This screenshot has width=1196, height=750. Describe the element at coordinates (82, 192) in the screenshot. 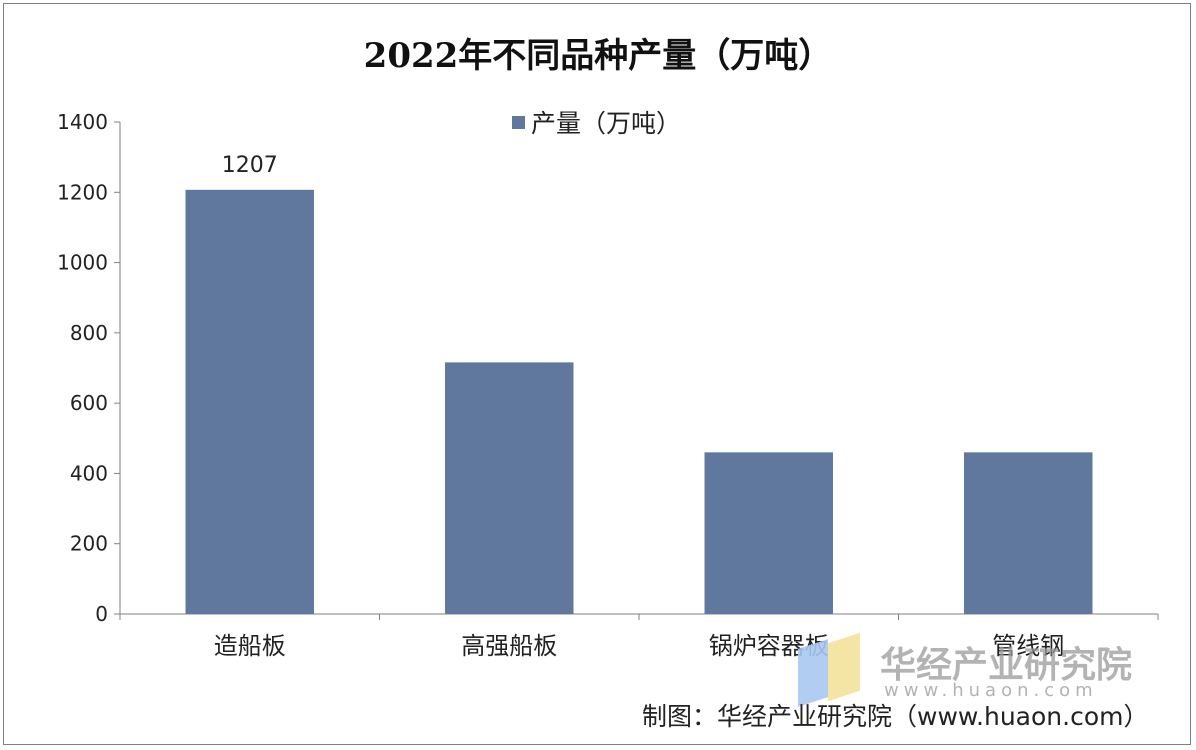

I see `y-tick-label: 1200` at that location.